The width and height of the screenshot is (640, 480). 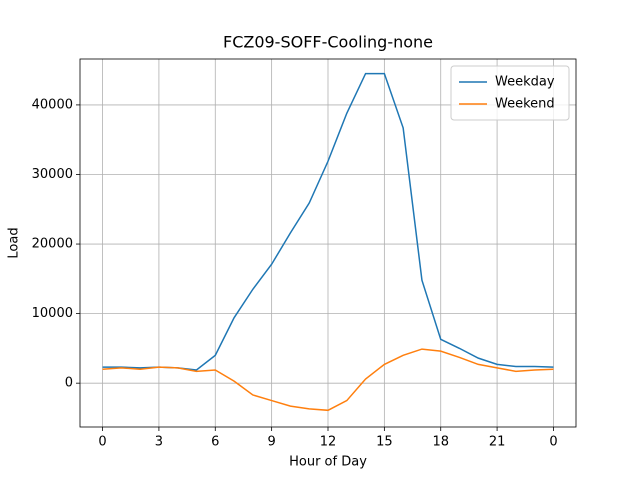 I want to click on y-tick-label: 0, so click(x=69, y=383).